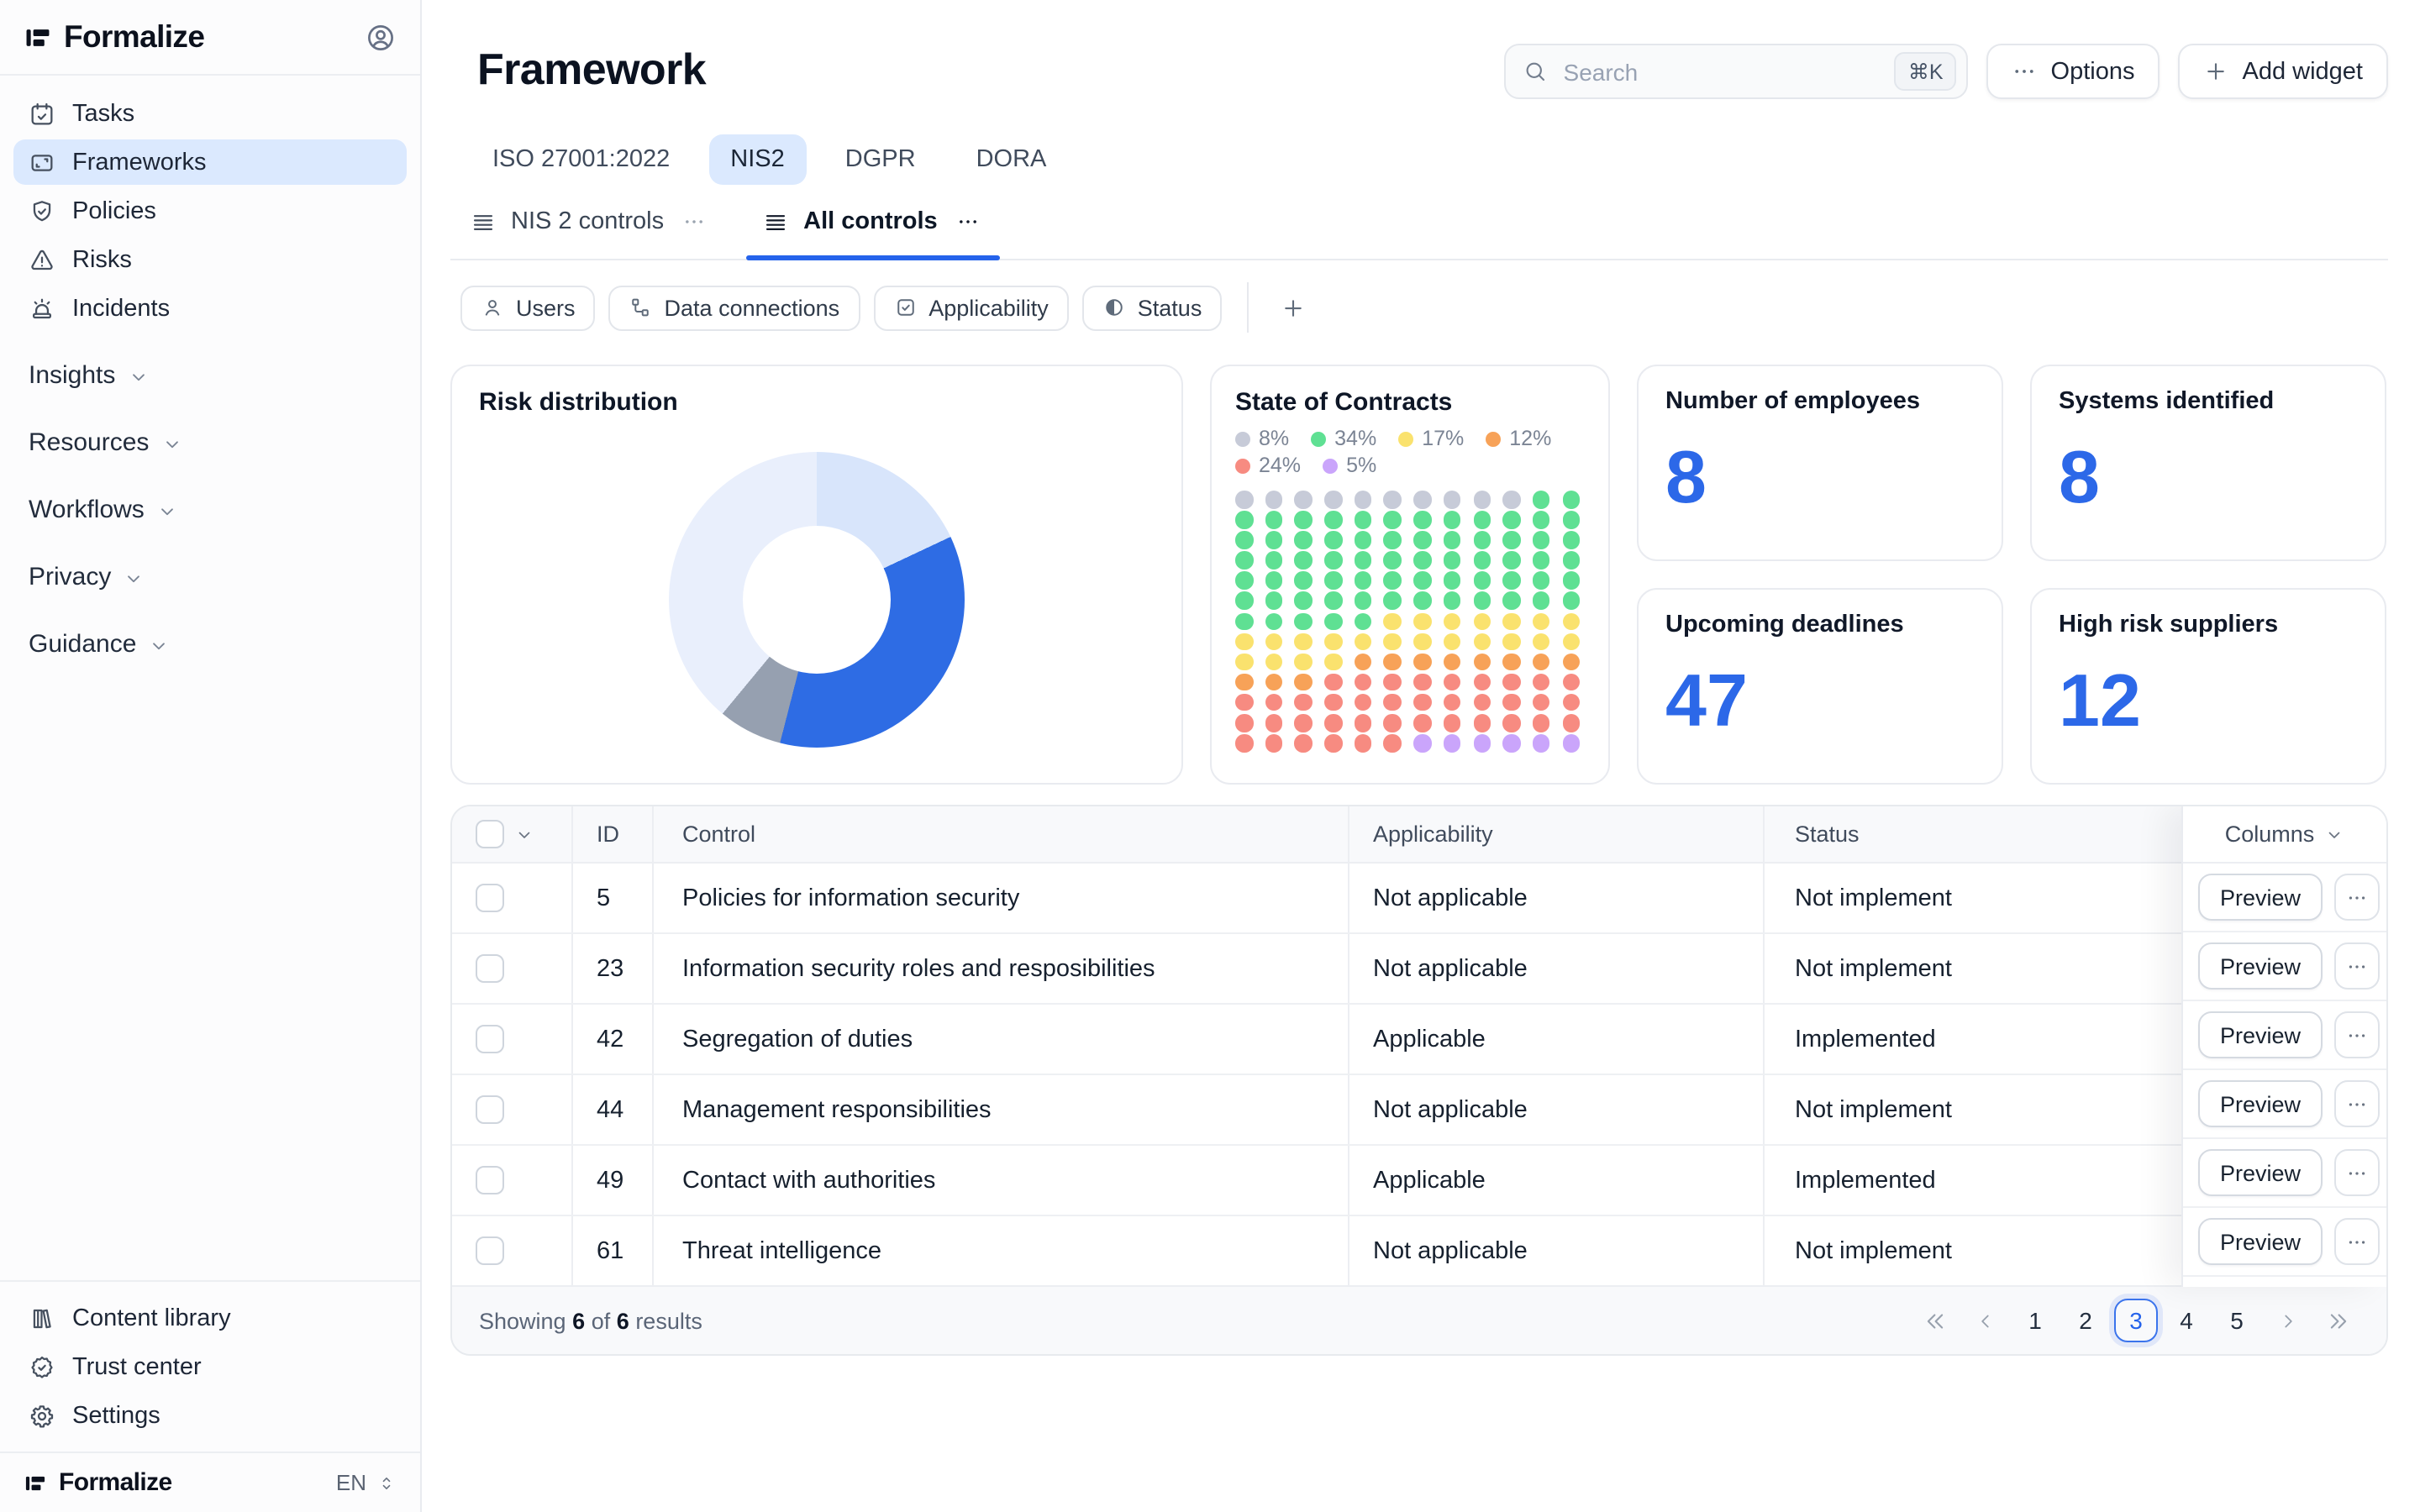 The width and height of the screenshot is (2420, 1512). Describe the element at coordinates (512, 898) in the screenshot. I see `row-select-cell` at that location.